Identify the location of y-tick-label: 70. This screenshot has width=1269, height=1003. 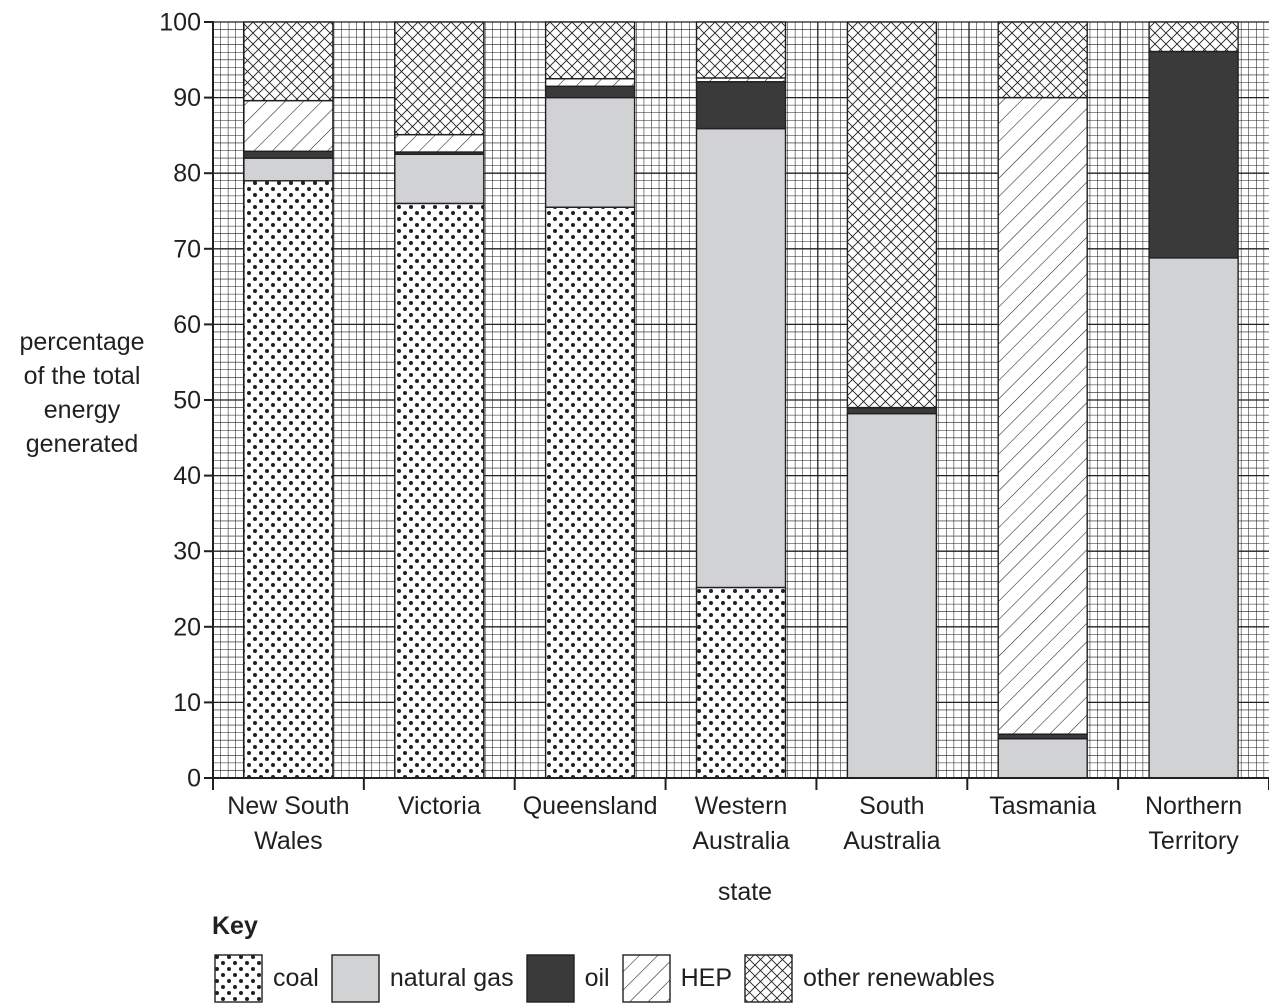
(187, 249).